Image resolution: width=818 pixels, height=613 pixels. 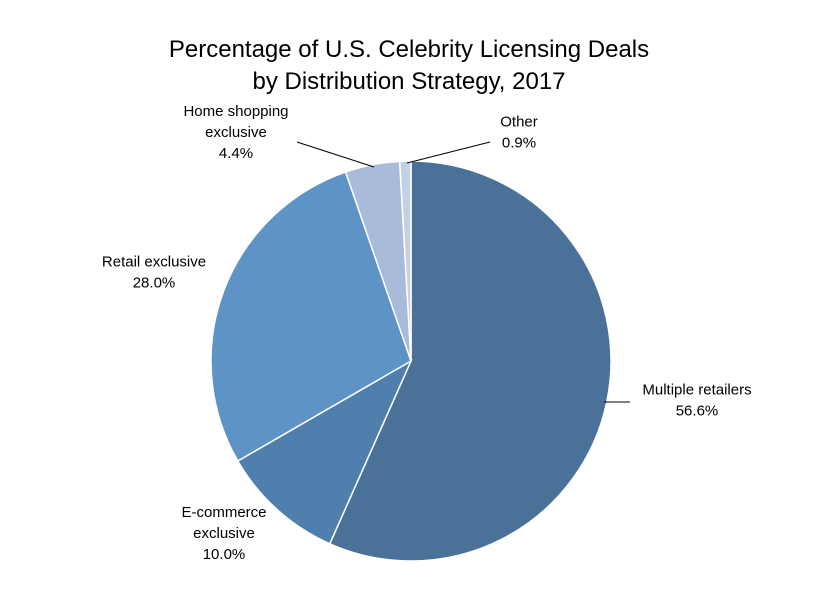 What do you see at coordinates (235, 132) in the screenshot?
I see `slice-label-home-shopping-exclusive: Home shopping exclusive 4.4%` at bounding box center [235, 132].